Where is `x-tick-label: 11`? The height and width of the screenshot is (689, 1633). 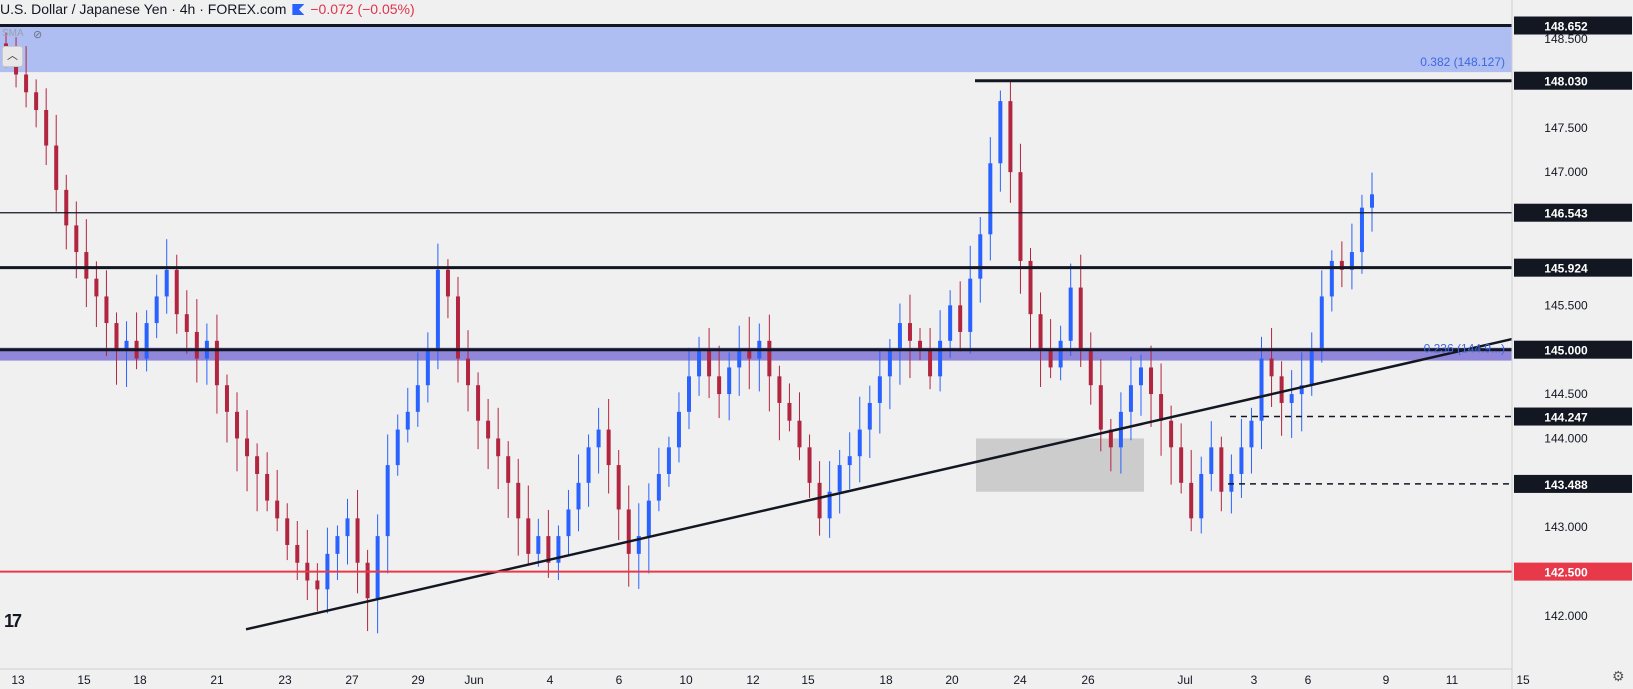
x-tick-label: 11 is located at coordinates (1452, 680).